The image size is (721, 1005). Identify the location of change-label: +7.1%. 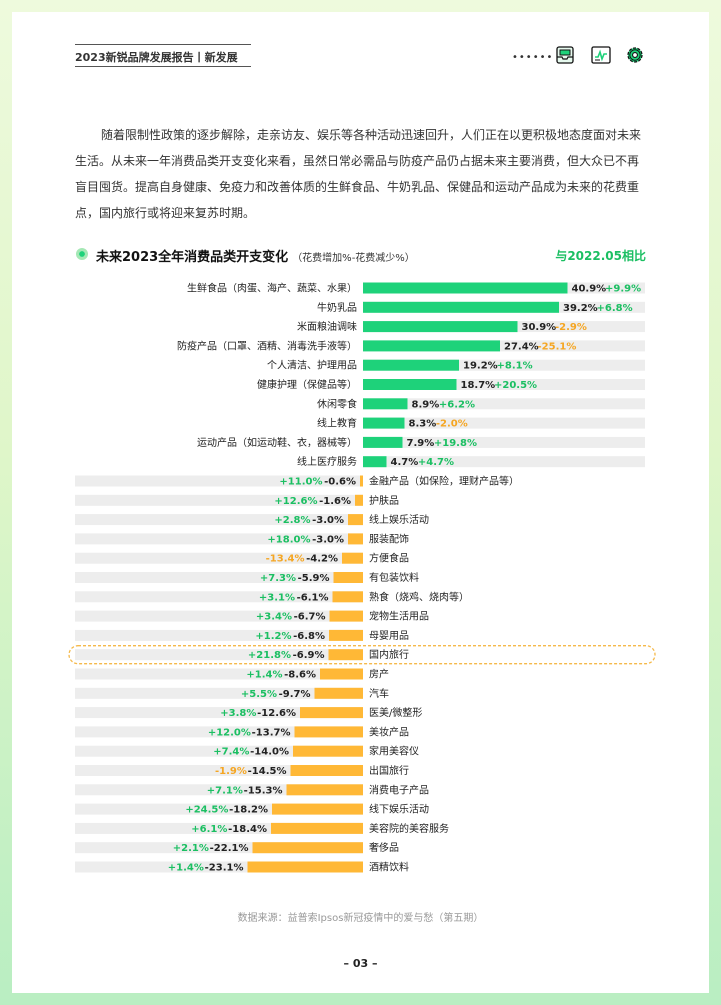
(225, 790).